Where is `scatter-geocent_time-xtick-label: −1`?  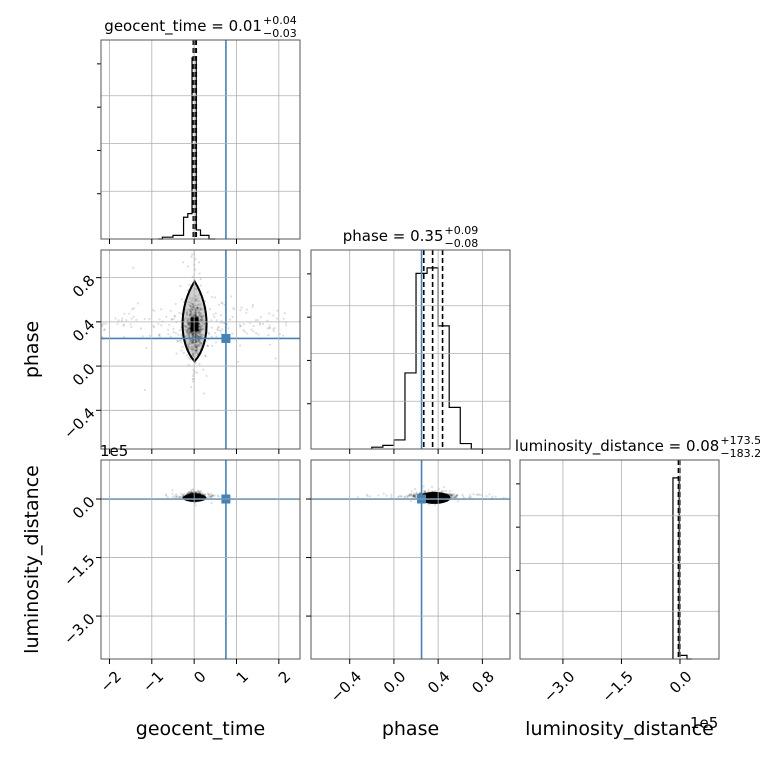 scatter-geocent_time-xtick-label: −1 is located at coordinates (153, 681).